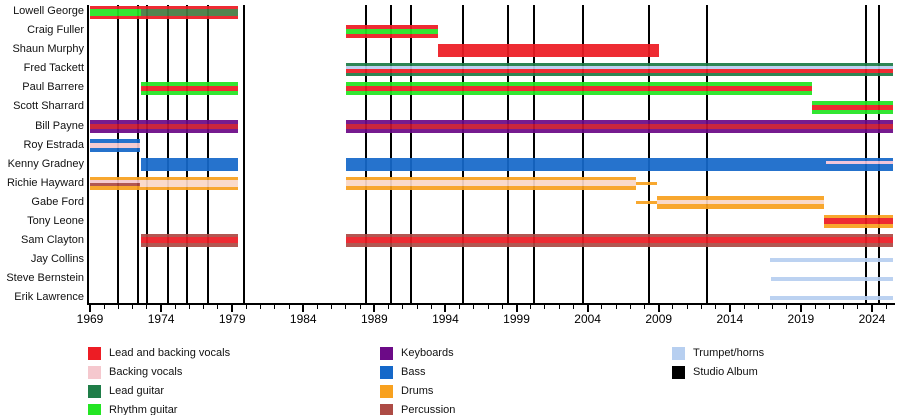 Image resolution: width=900 pixels, height=415 pixels. Describe the element at coordinates (386, 409) in the screenshot. I see `legend-swatch-percussion` at that location.